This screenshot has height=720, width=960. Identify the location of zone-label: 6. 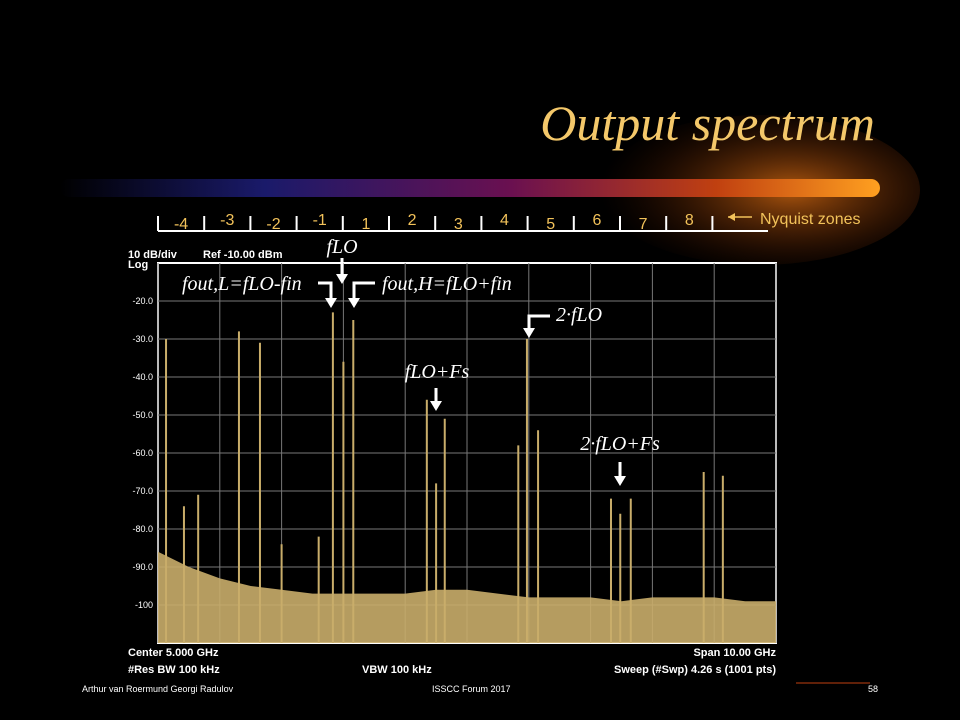
(596, 220).